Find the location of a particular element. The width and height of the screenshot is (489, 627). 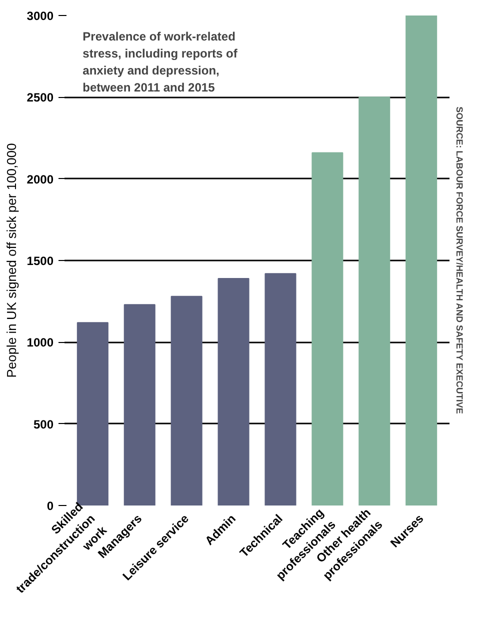

y-tick-label: 0 is located at coordinates (50, 506).